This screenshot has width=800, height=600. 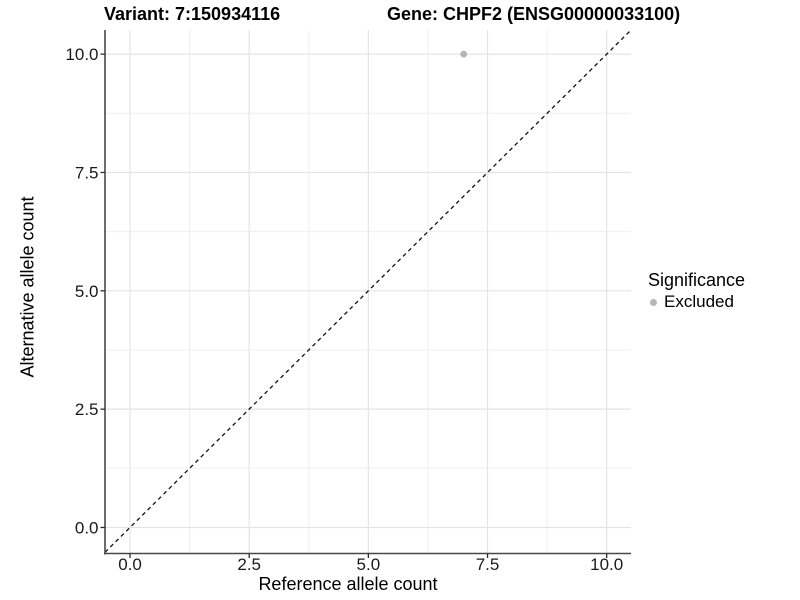 I want to click on legend-key, so click(x=653, y=302).